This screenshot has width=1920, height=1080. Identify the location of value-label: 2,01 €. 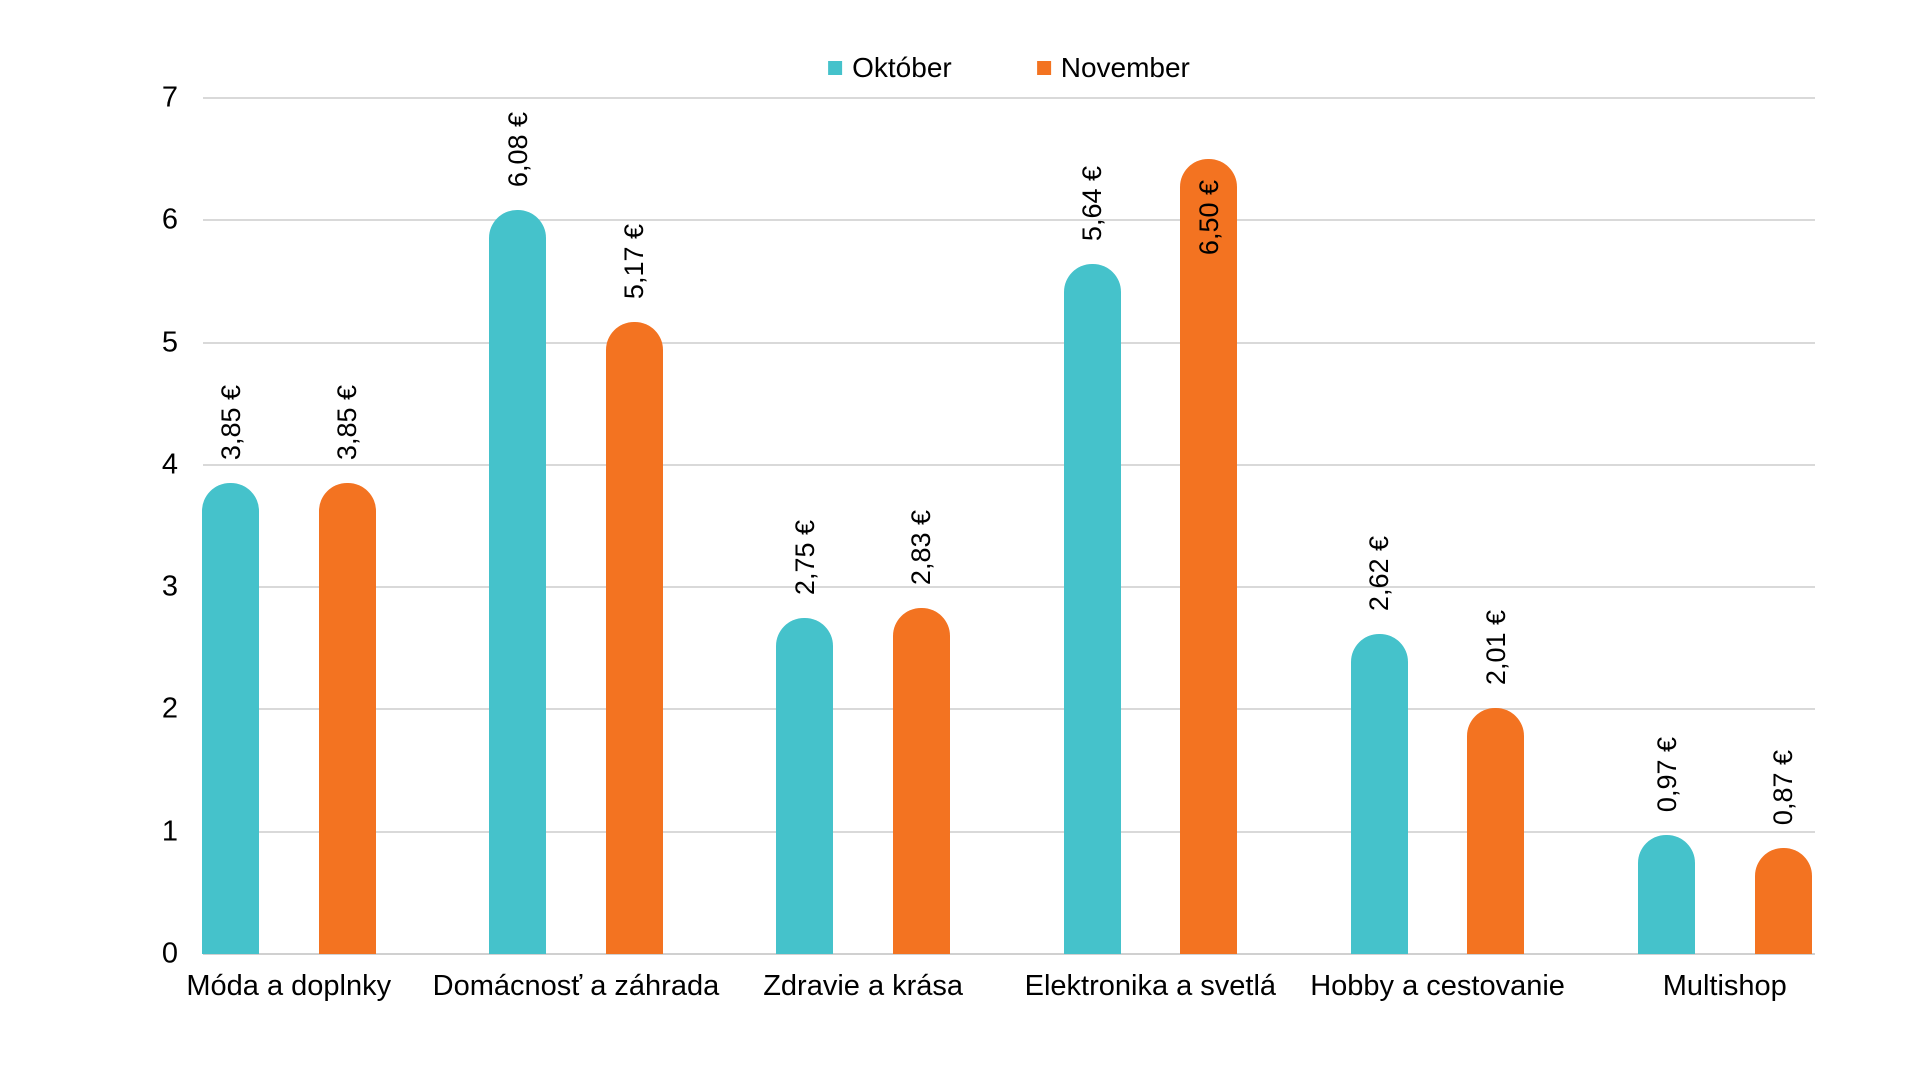
(1495, 648).